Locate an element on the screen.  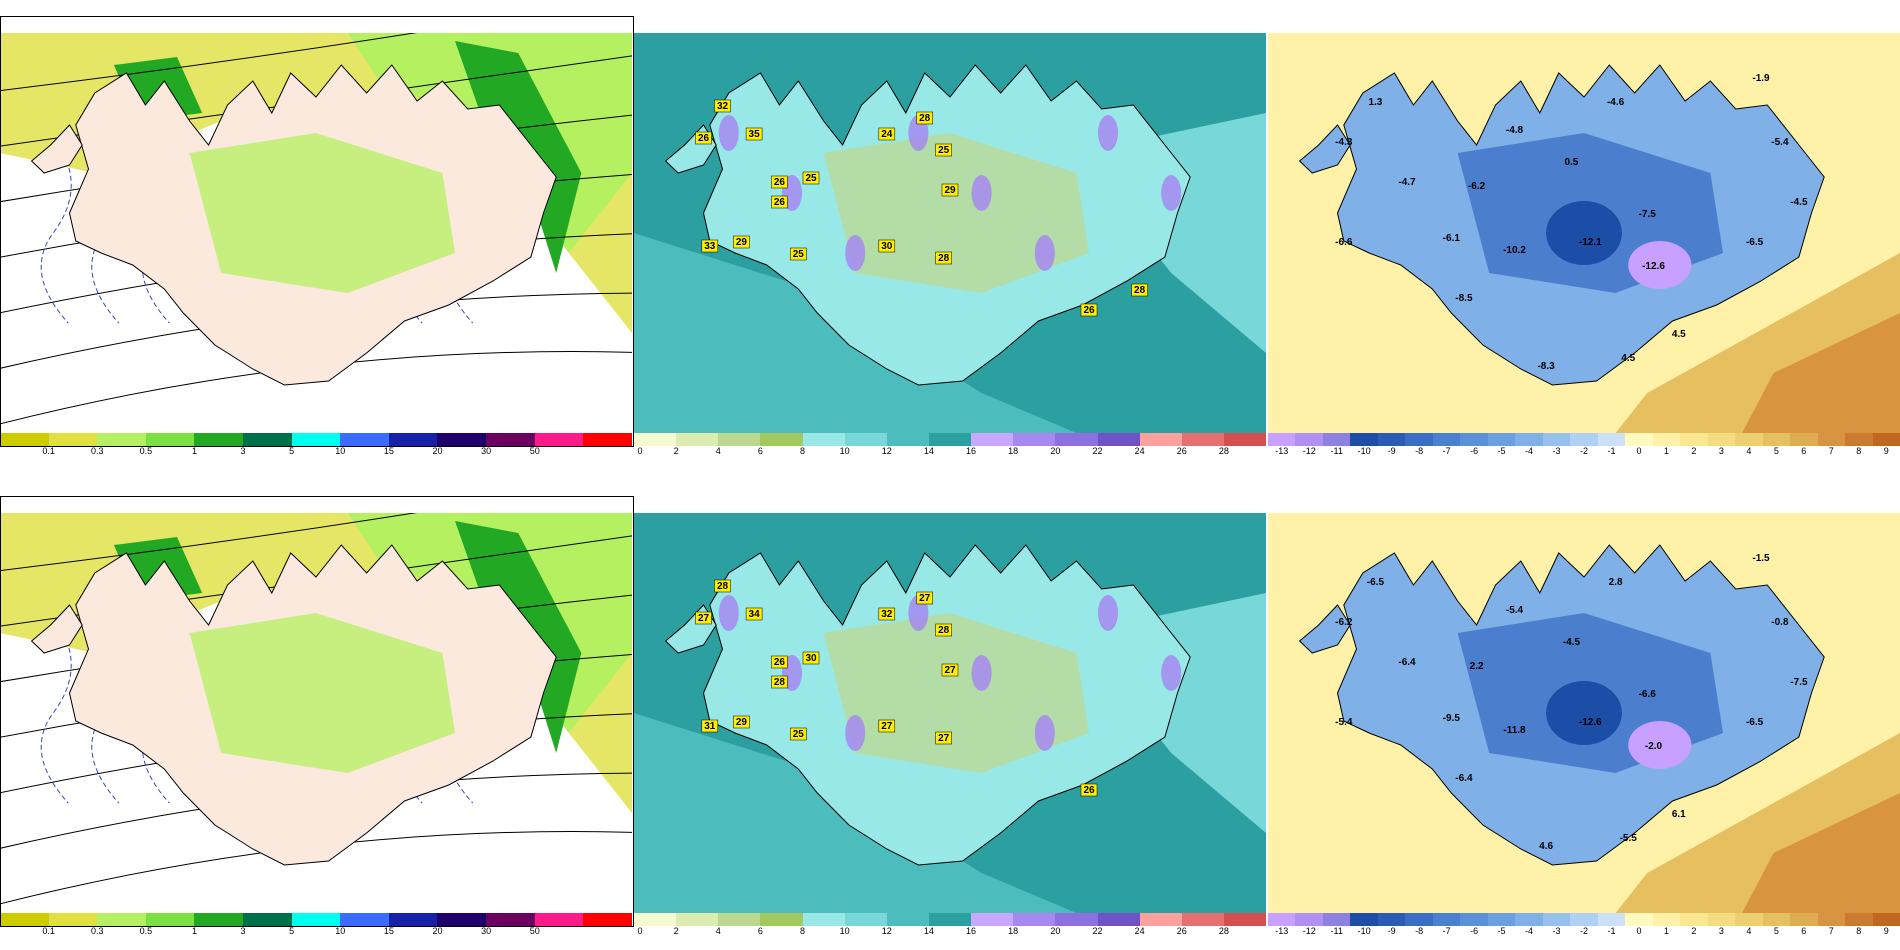
color-scale-tick: -9 is located at coordinates (1391, 451).